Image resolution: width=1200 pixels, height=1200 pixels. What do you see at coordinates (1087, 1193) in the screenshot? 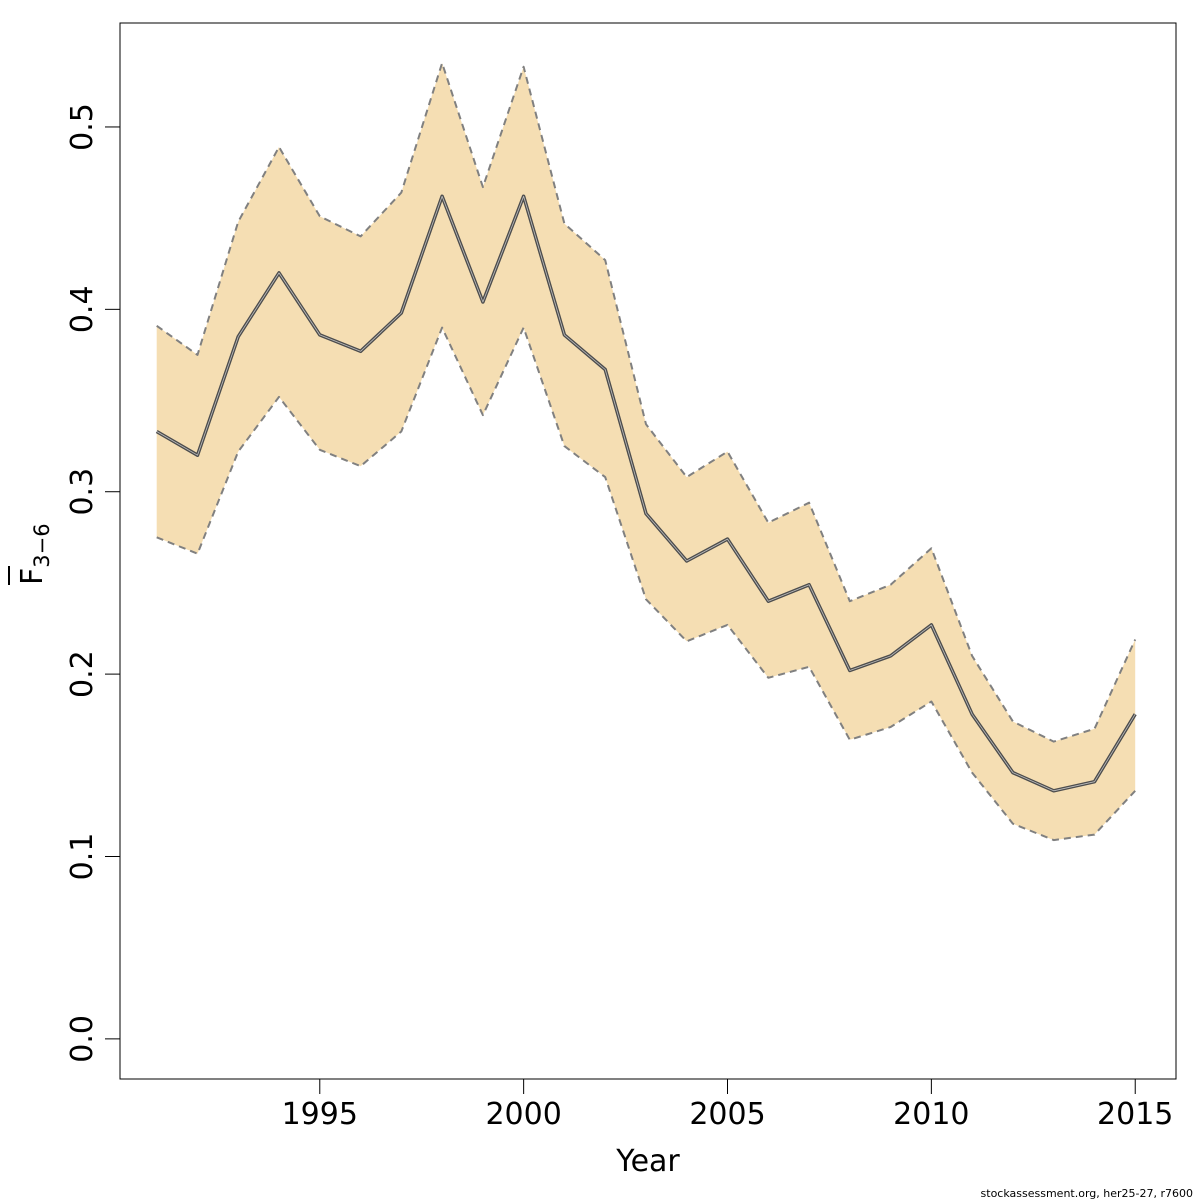
I see `footer-credit: stockassessment.org, her25-27, r7600` at bounding box center [1087, 1193].